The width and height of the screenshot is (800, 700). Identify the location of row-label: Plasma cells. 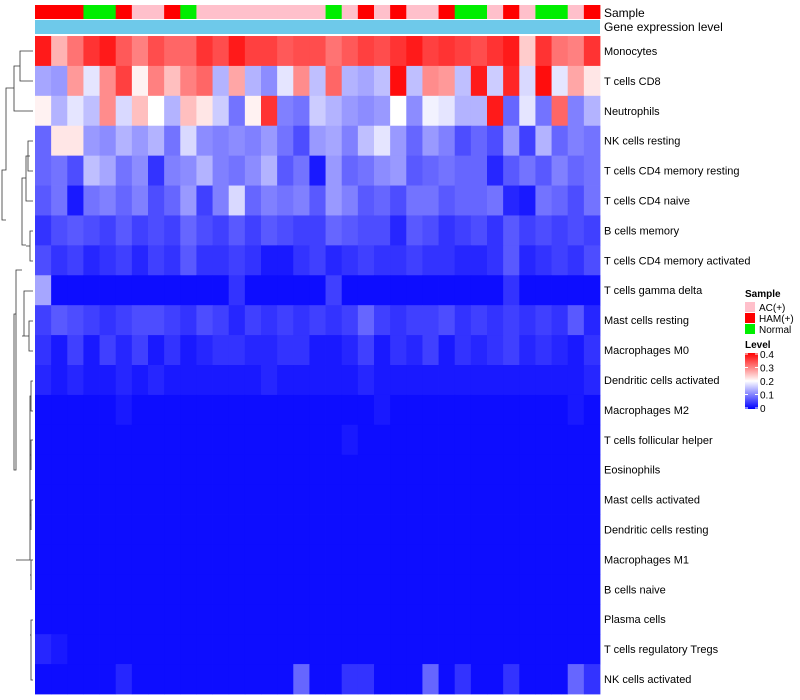
(635, 620).